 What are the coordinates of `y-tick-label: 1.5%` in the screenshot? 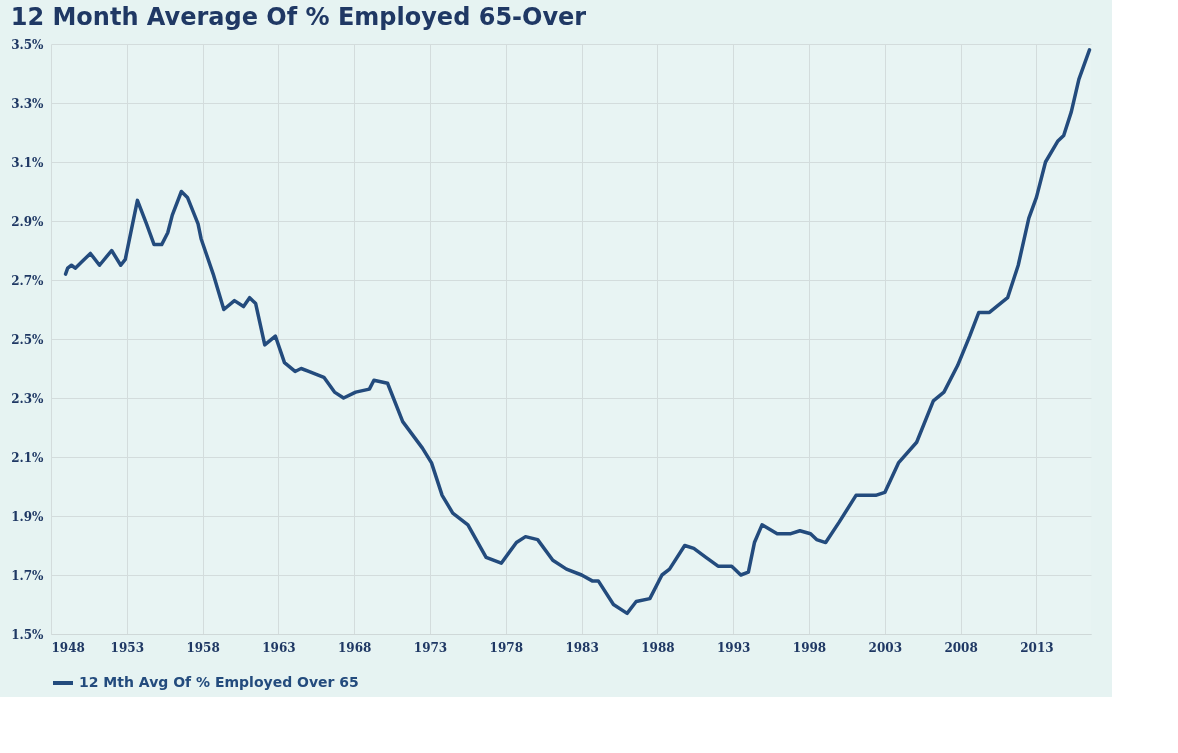 It's located at (28, 634).